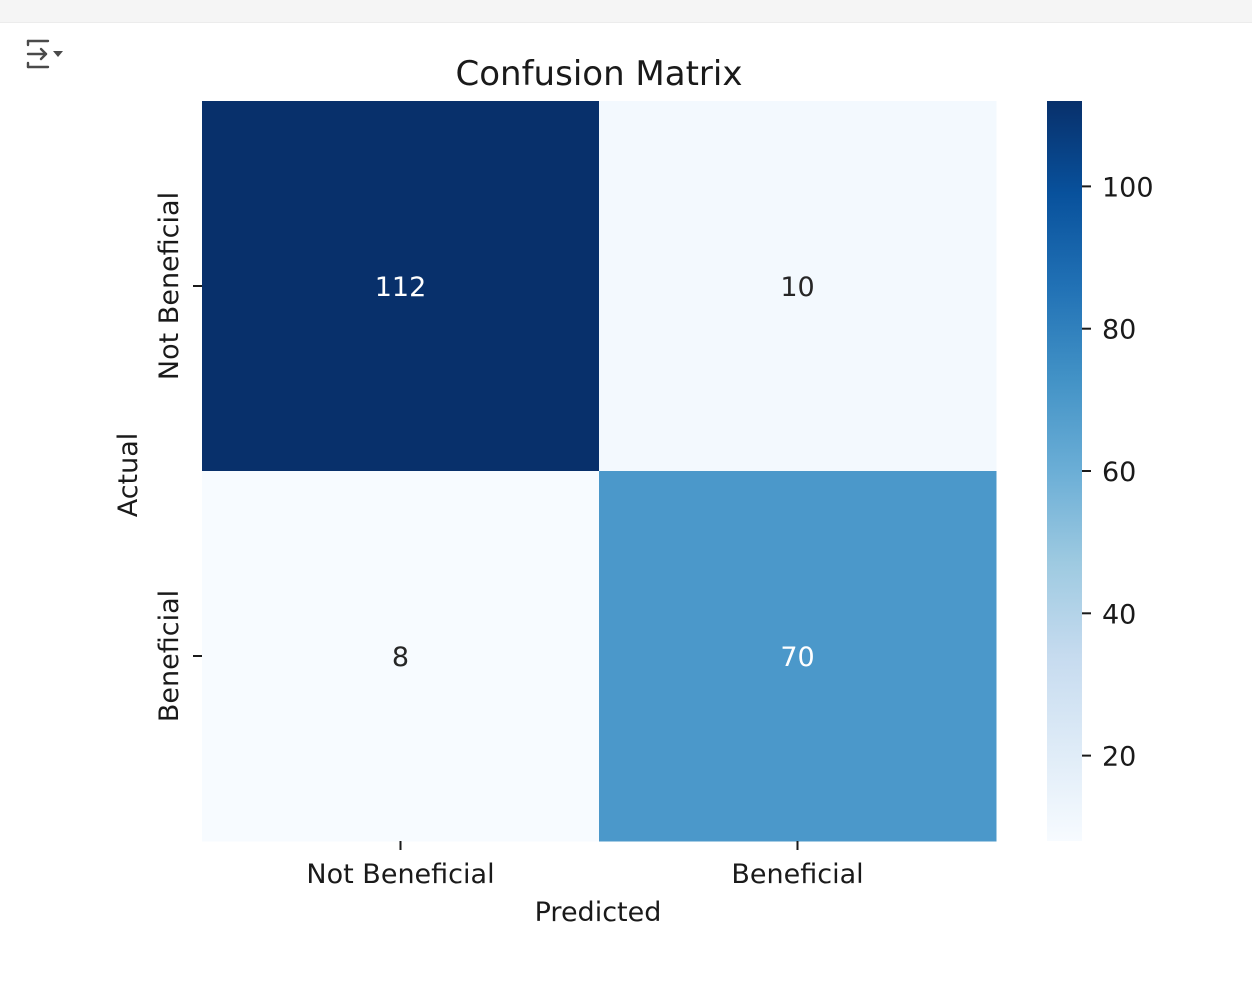 This screenshot has height=996, width=1252. What do you see at coordinates (400, 874) in the screenshot?
I see `x-tick-label: Not Beneficial` at bounding box center [400, 874].